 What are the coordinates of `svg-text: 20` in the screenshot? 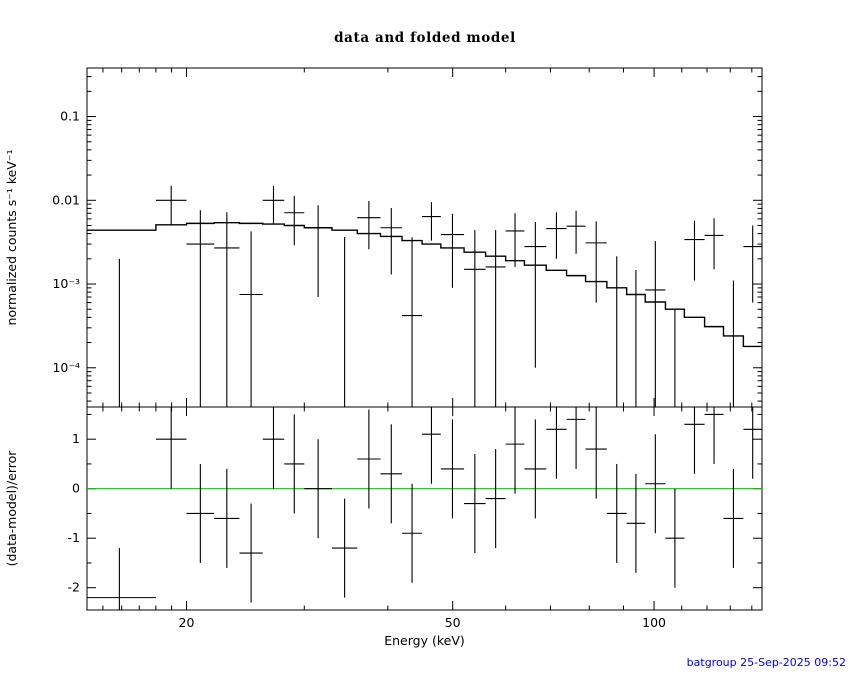 It's located at (187, 622).